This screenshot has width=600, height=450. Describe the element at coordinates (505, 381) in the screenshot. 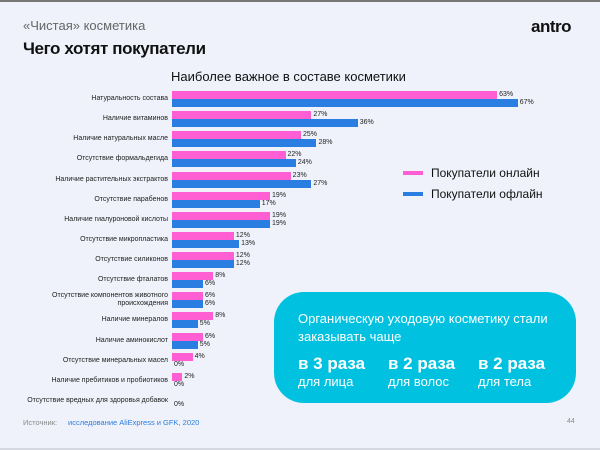

I see `stat-label: для тела` at that location.